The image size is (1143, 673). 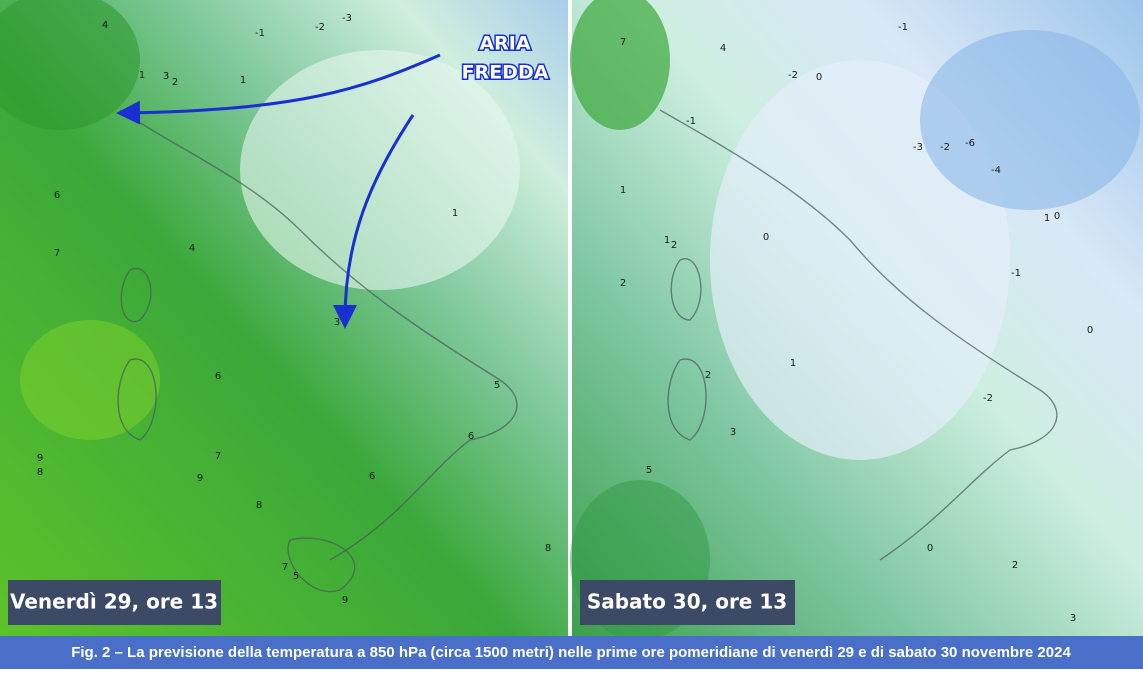 I want to click on contour-label: -6, so click(x=970, y=143).